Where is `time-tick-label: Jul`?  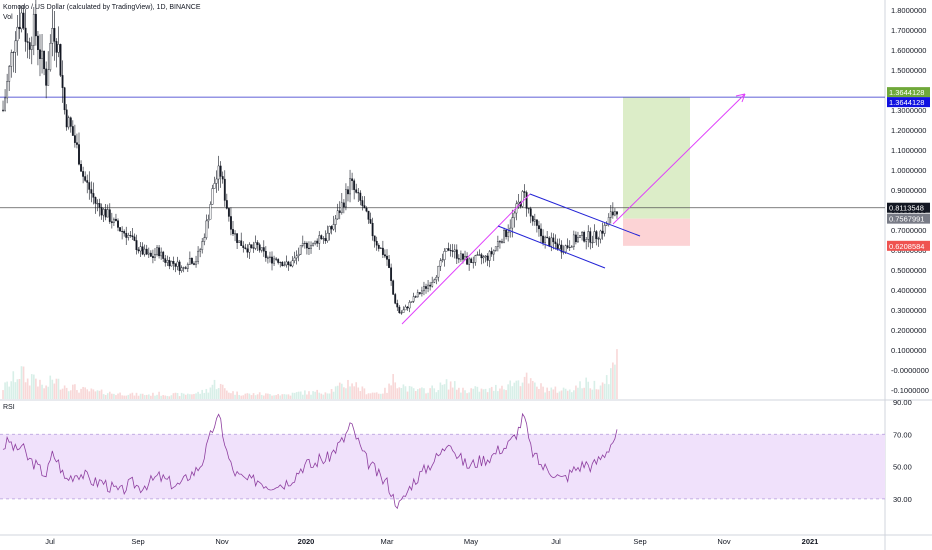
time-tick-label: Jul is located at coordinates (50, 541).